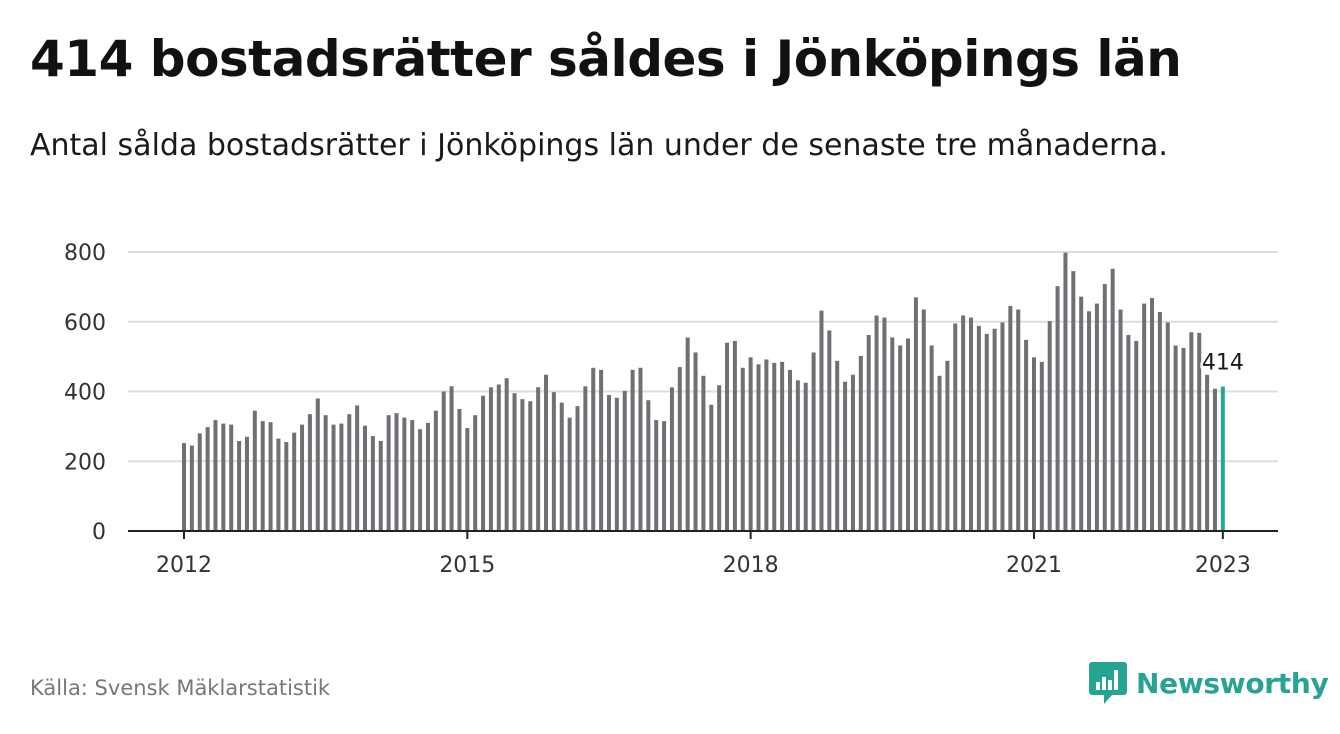  Describe the element at coordinates (467, 565) in the screenshot. I see `x-tick-label: 2015` at that location.